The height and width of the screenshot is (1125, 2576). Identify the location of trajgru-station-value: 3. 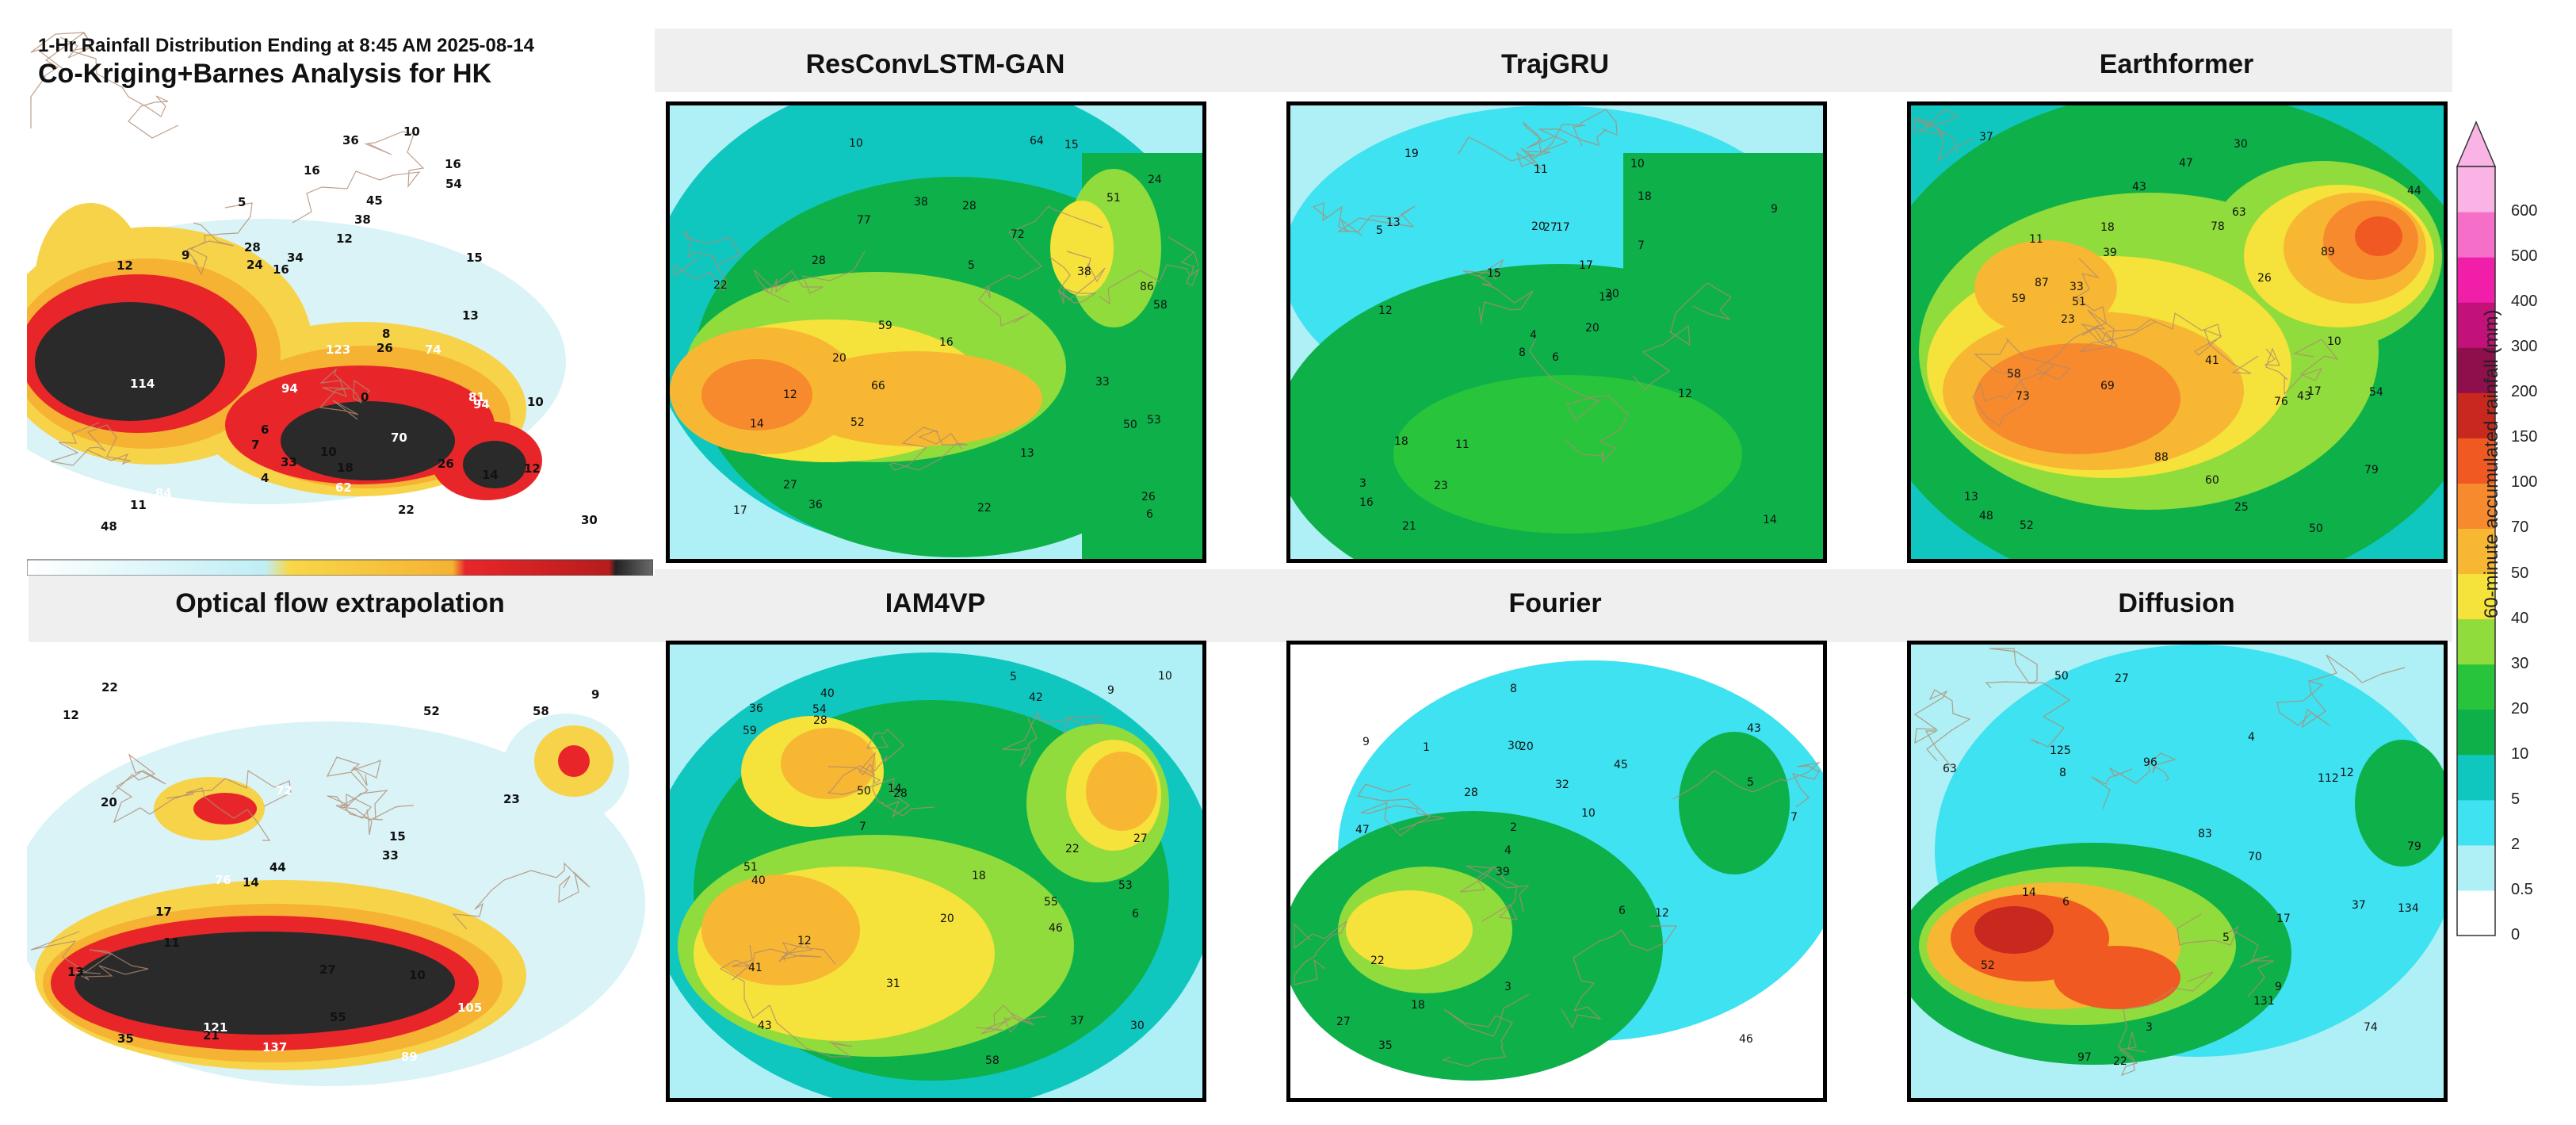
(1362, 484).